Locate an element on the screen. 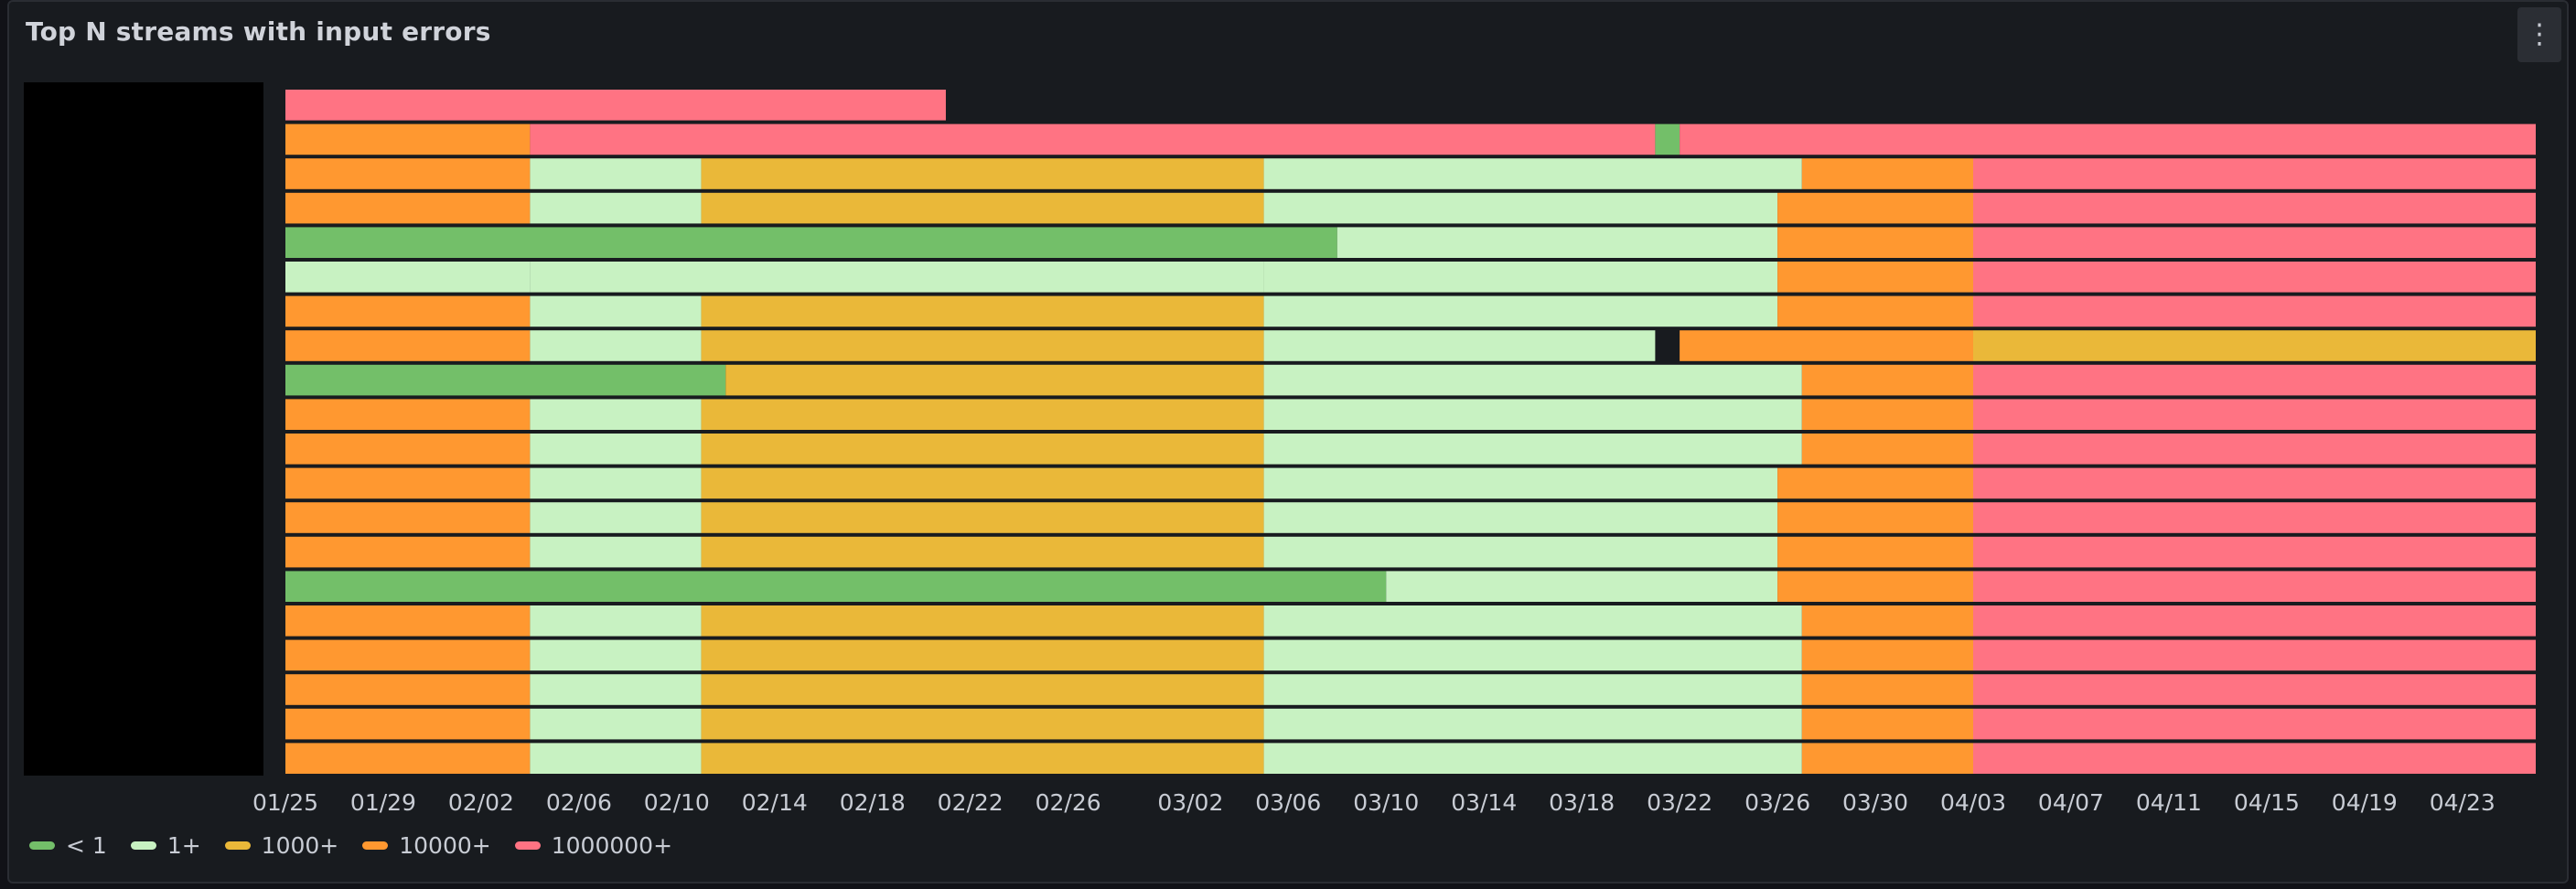  legend-item: 10000+ is located at coordinates (427, 846).